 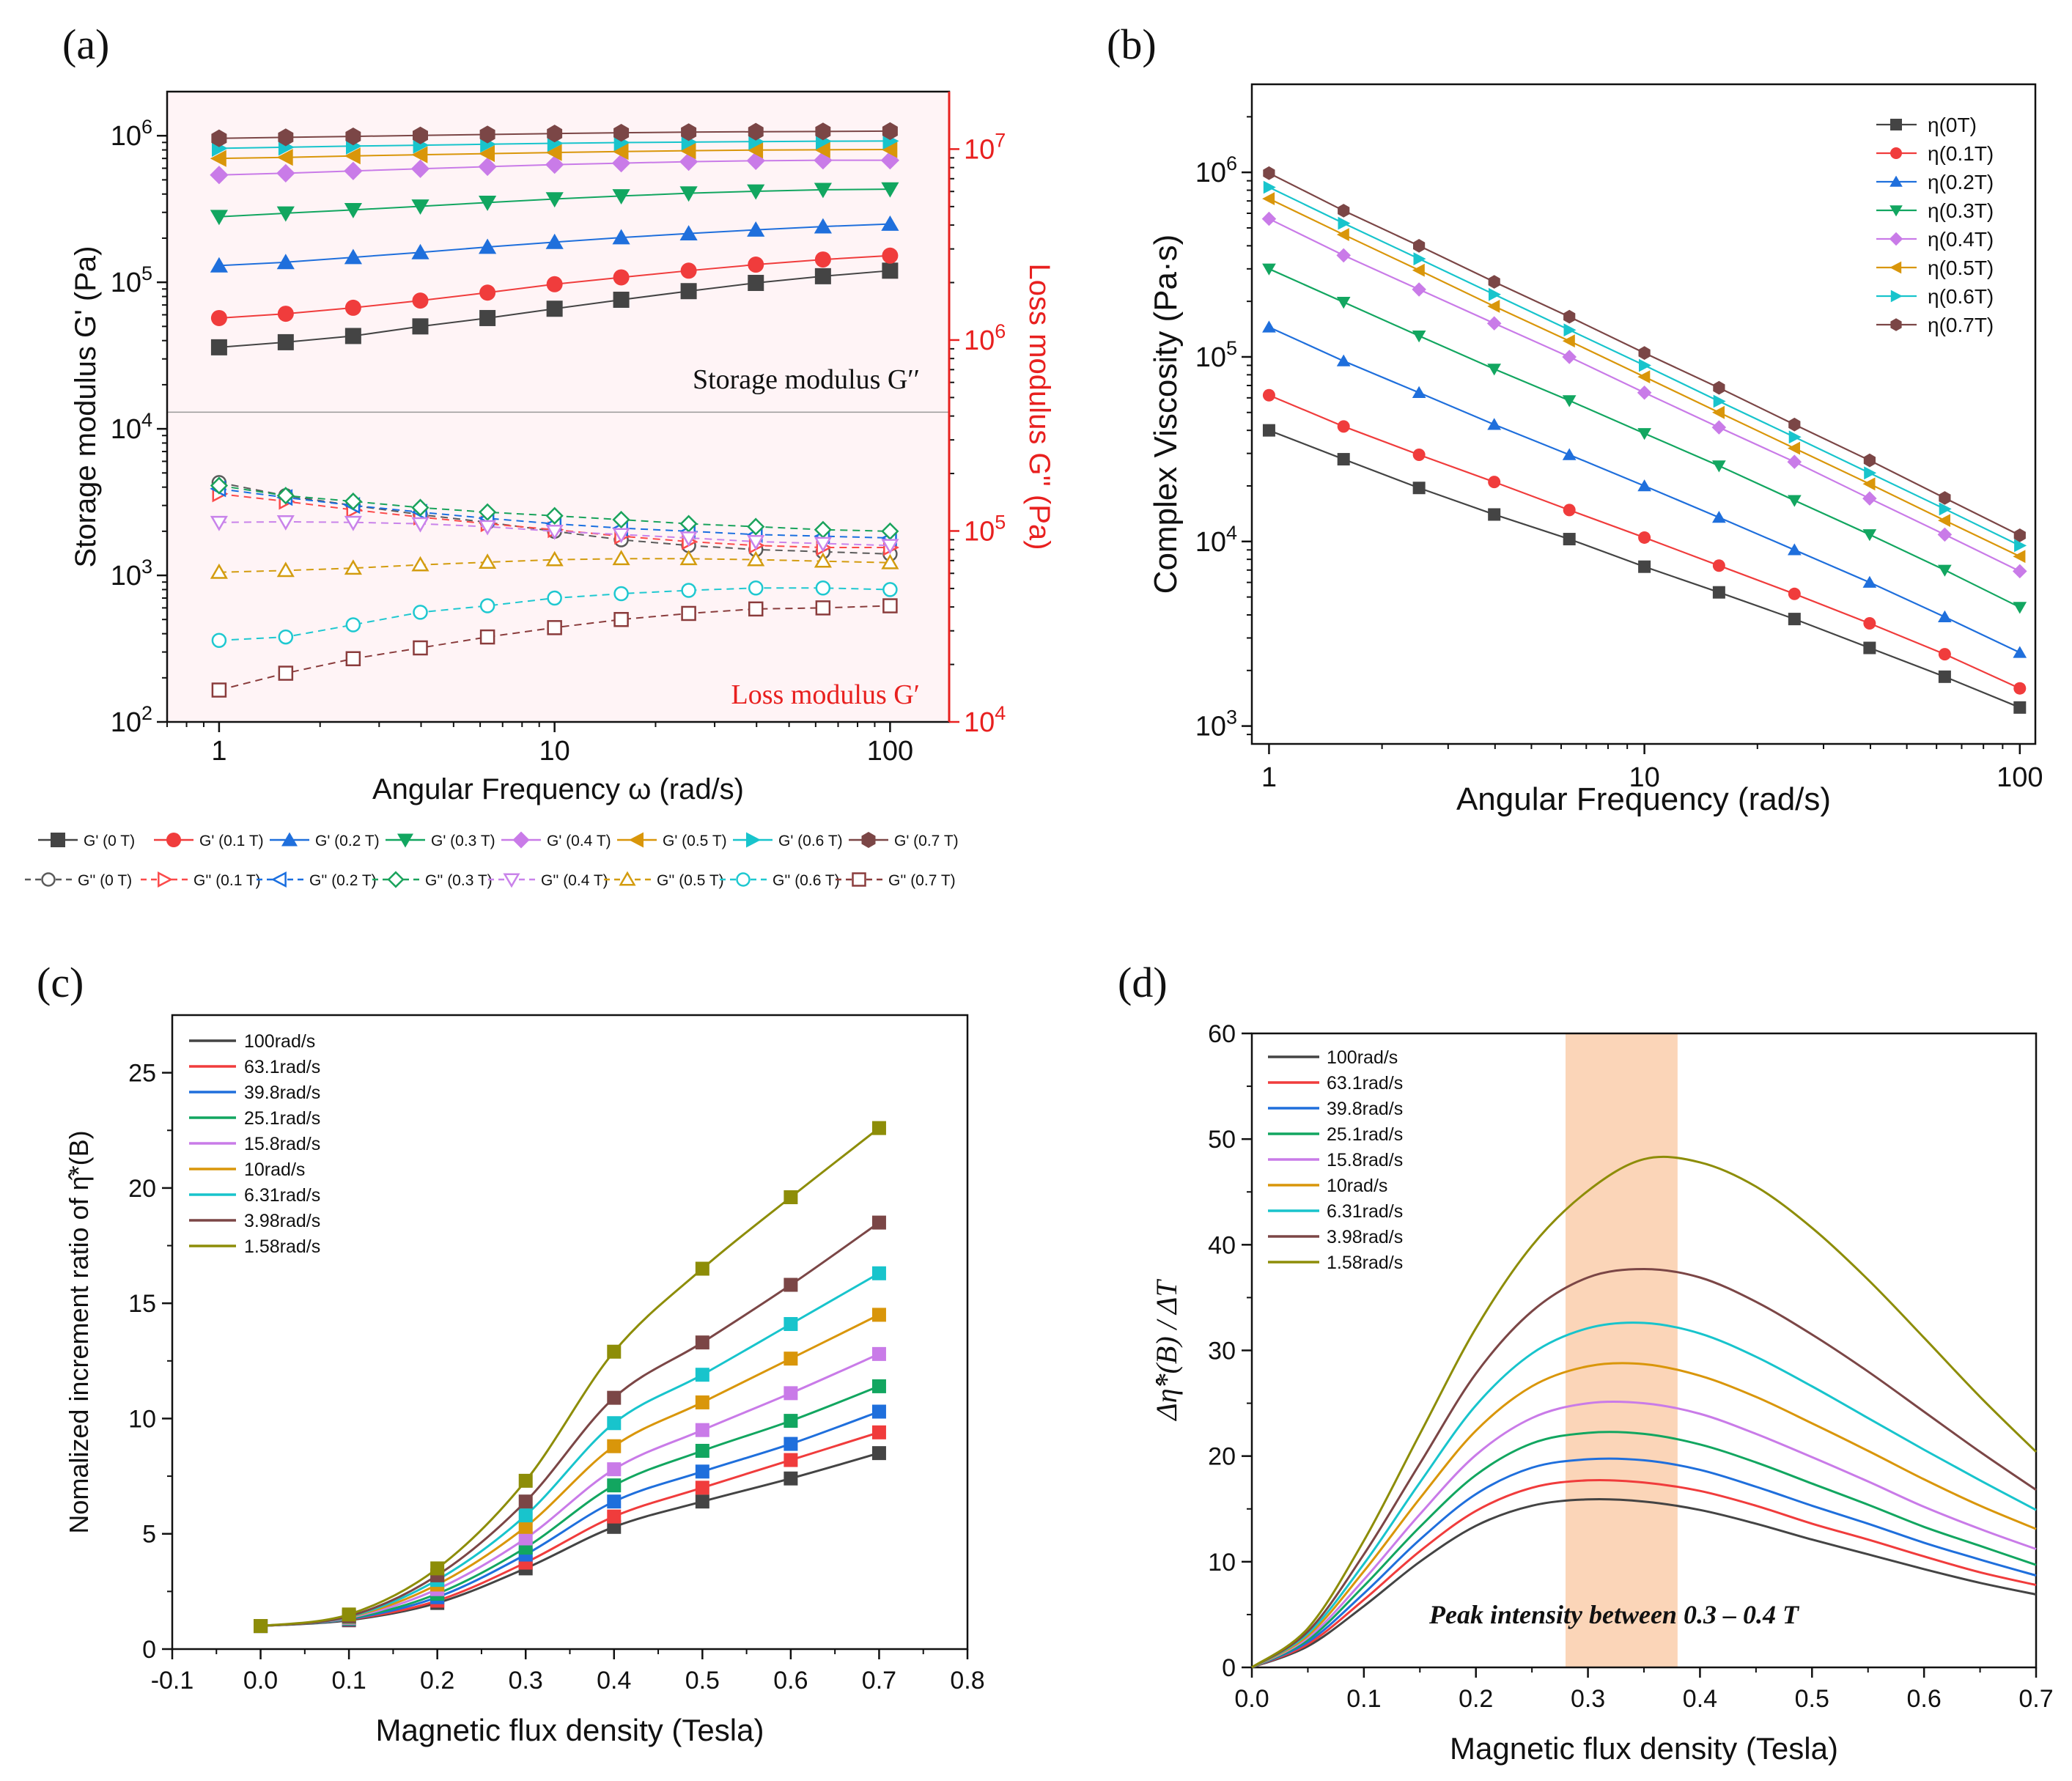 I want to click on x-tick-label: 100, so click(x=2020, y=778).